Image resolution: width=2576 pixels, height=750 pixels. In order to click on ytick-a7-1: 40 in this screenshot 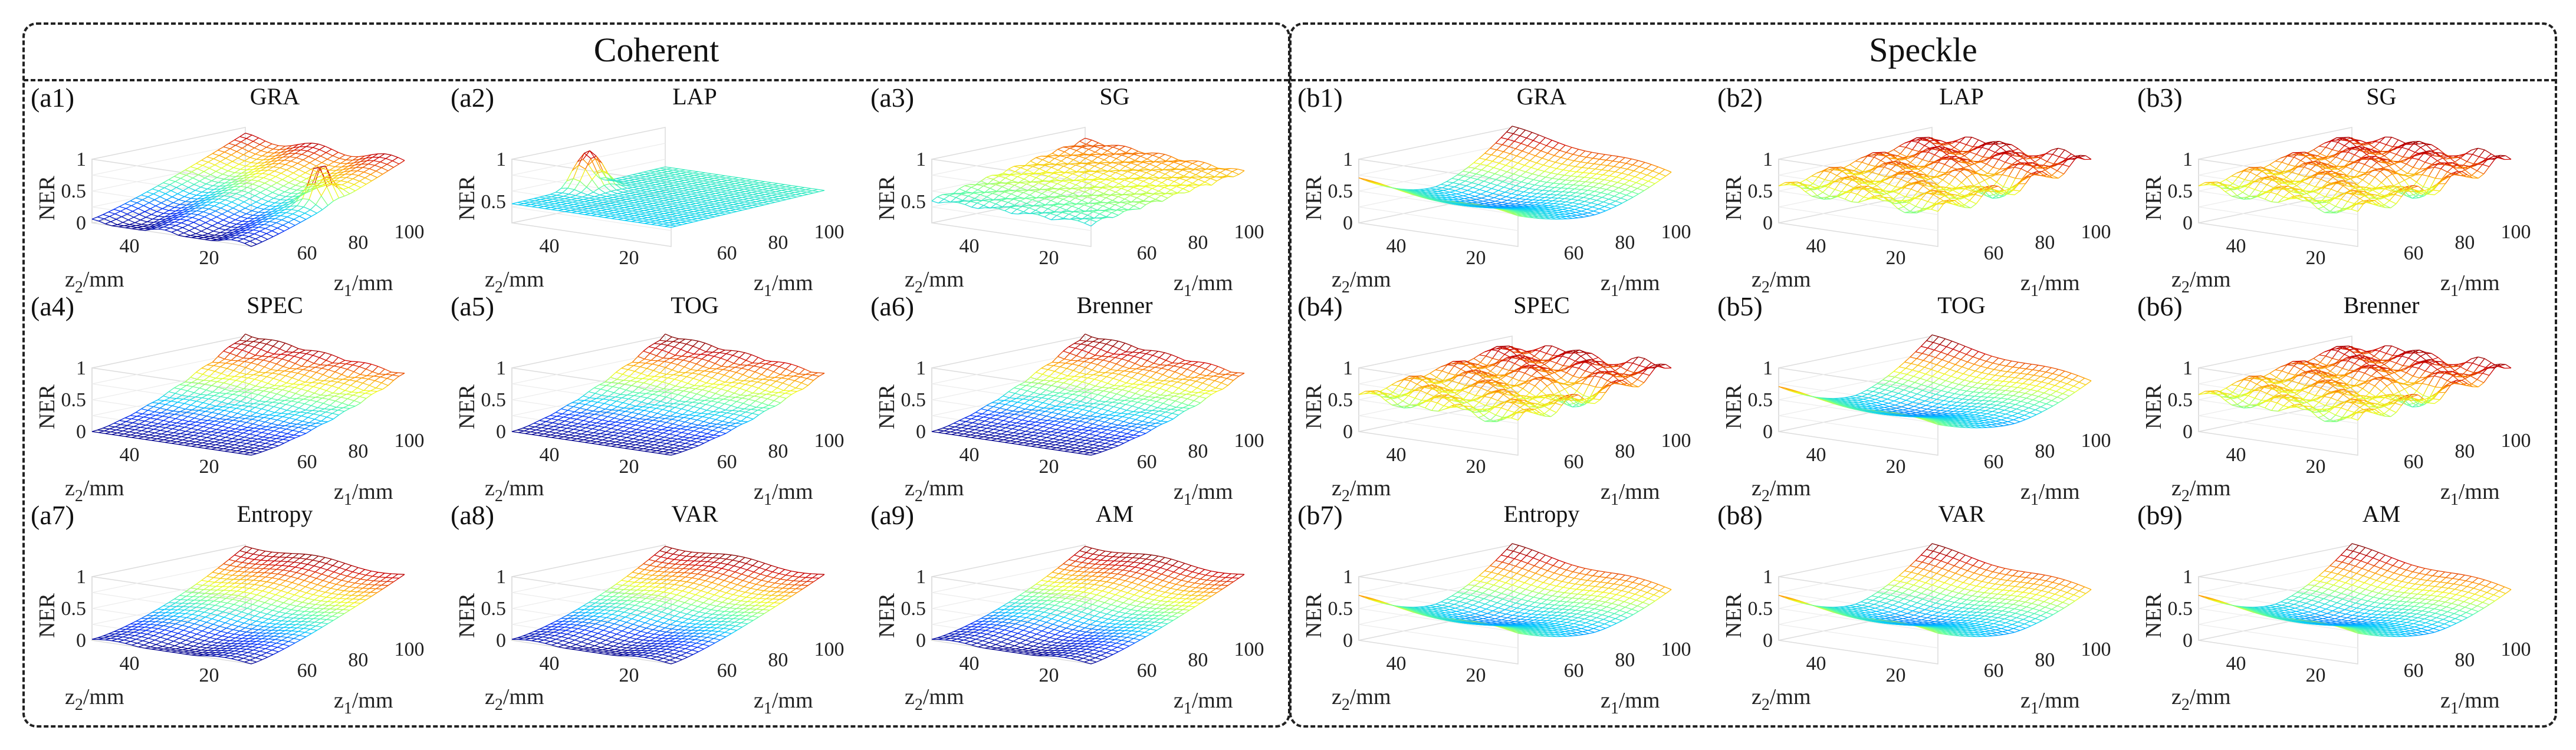, I will do `click(130, 664)`.